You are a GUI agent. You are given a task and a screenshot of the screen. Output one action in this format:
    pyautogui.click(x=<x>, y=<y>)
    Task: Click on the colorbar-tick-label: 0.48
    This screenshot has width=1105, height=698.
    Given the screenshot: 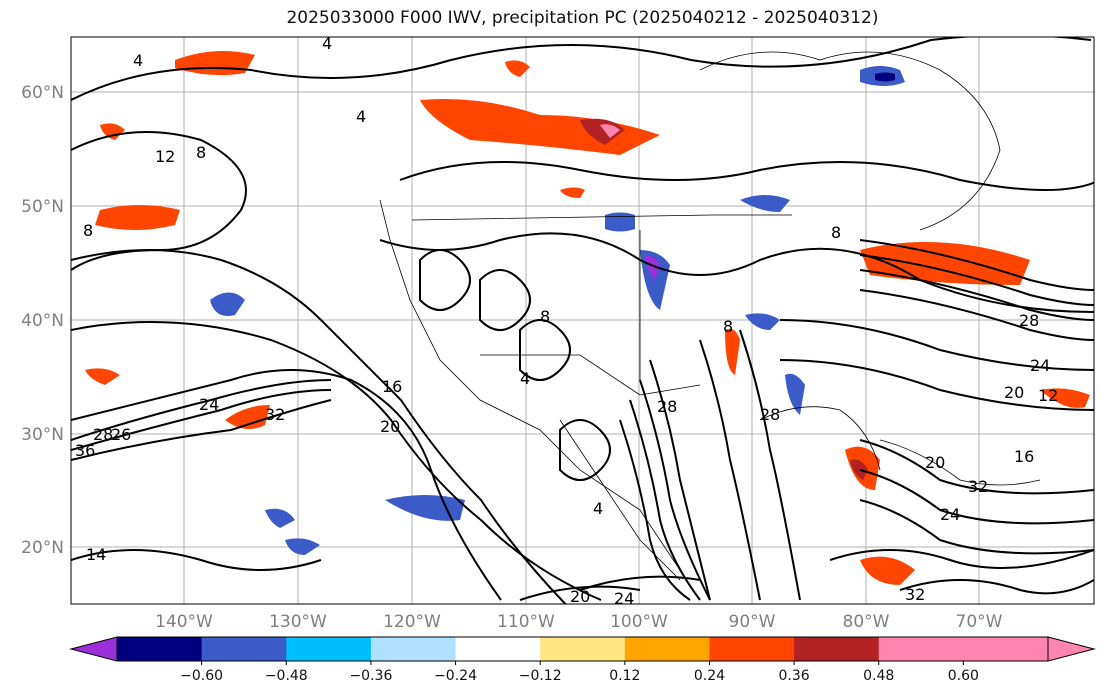 What is the action you would take?
    pyautogui.click(x=878, y=676)
    